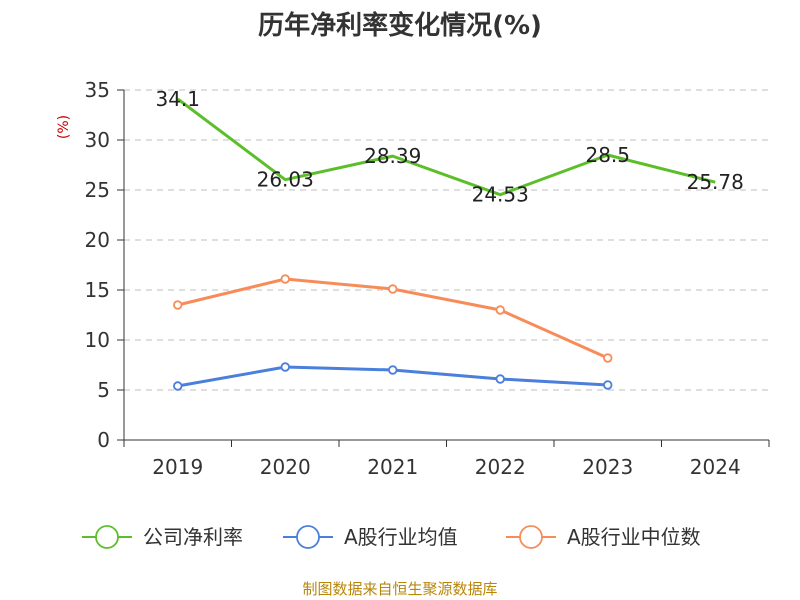 Image resolution: width=800 pixels, height=600 pixels. I want to click on x-tick-label: 2020, so click(285, 467).